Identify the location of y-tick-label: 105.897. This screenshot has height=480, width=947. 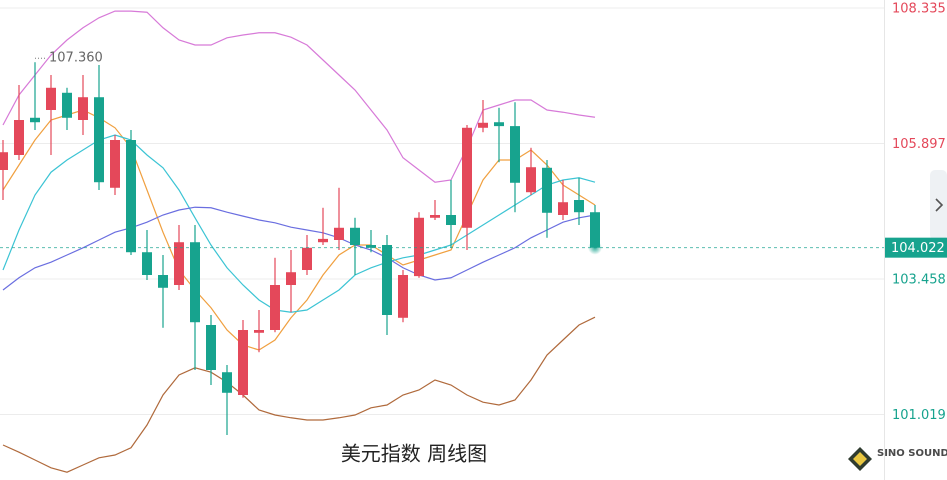
(919, 144).